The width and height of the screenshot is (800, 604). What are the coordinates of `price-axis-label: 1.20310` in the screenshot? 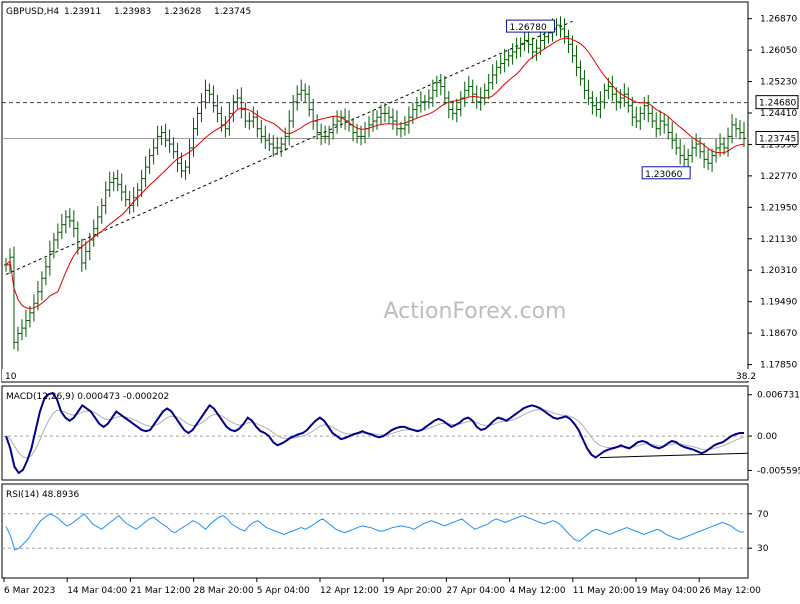 It's located at (778, 271).